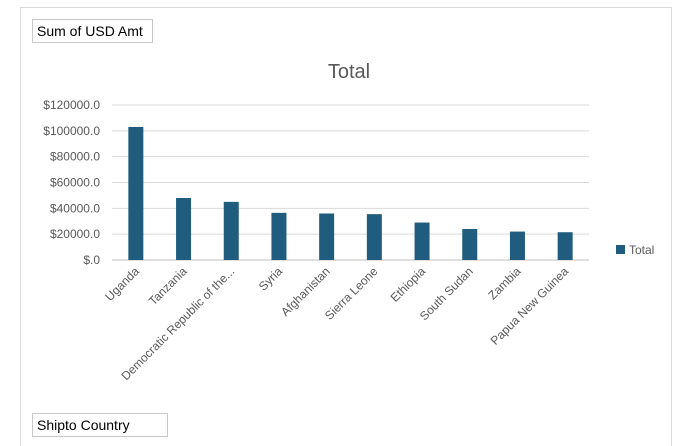  I want to click on bar-south-sudan, so click(470, 244).